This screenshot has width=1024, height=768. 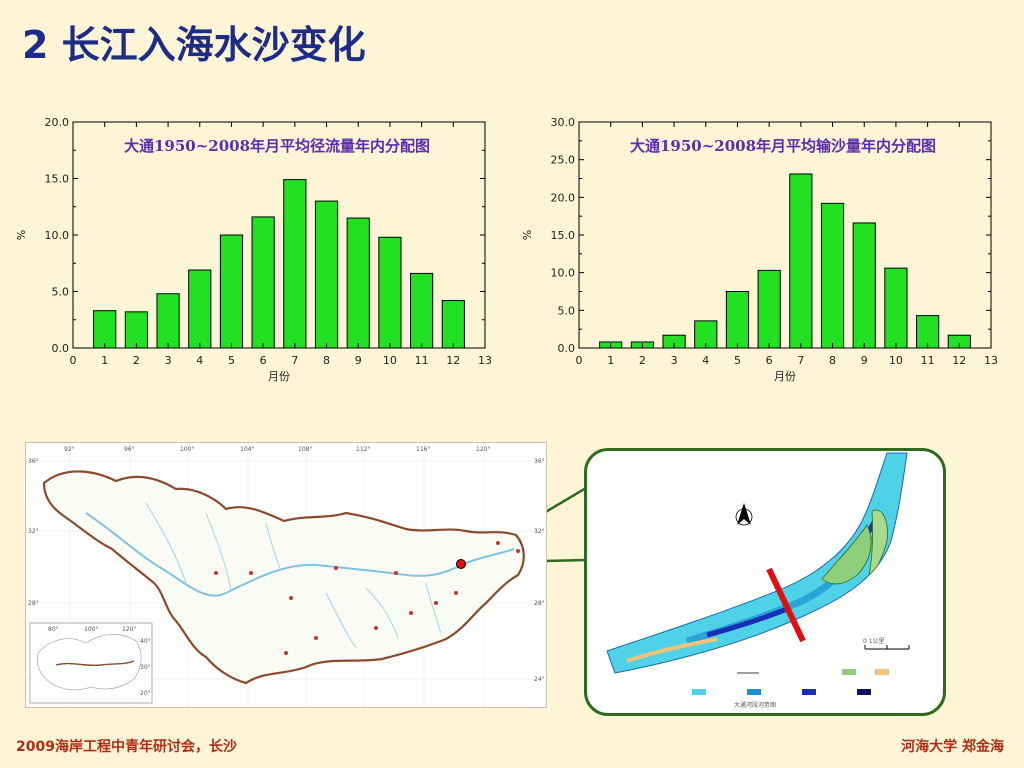 What do you see at coordinates (785, 235) in the screenshot?
I see `plot-frame` at bounding box center [785, 235].